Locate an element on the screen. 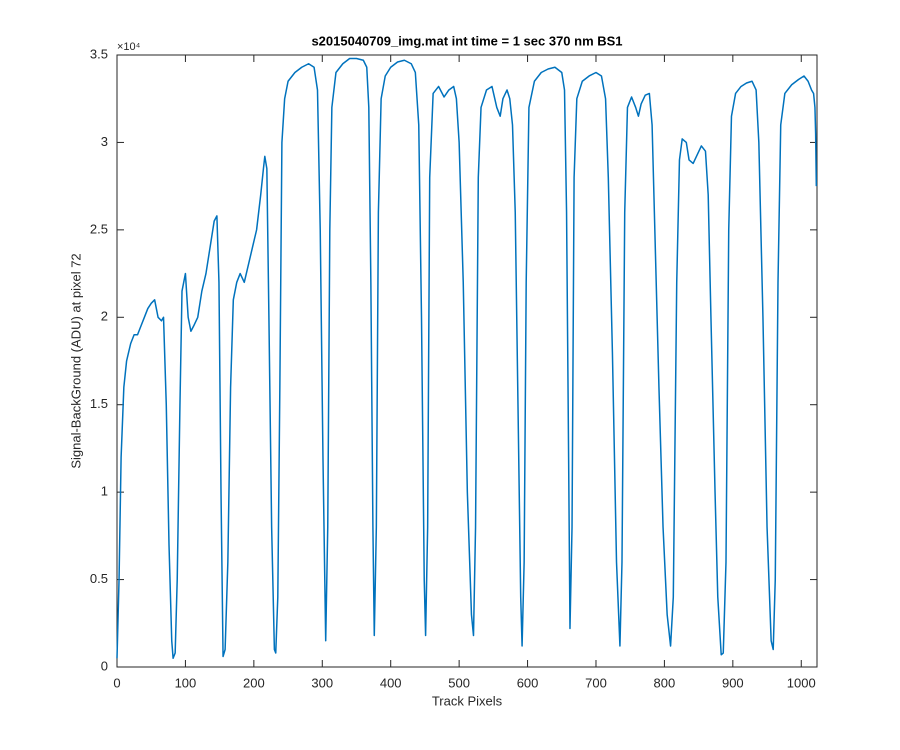 This screenshot has width=900, height=750. x-tick-label: 0 is located at coordinates (116, 682).